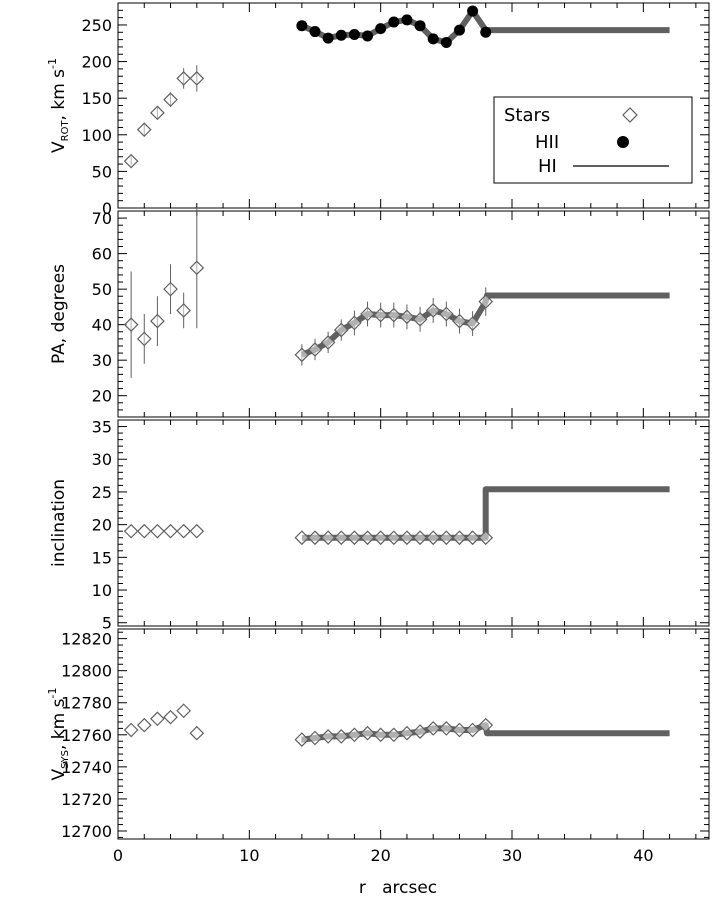  What do you see at coordinates (86, 735) in the screenshot?
I see `y-tick-label: 12760` at bounding box center [86, 735].